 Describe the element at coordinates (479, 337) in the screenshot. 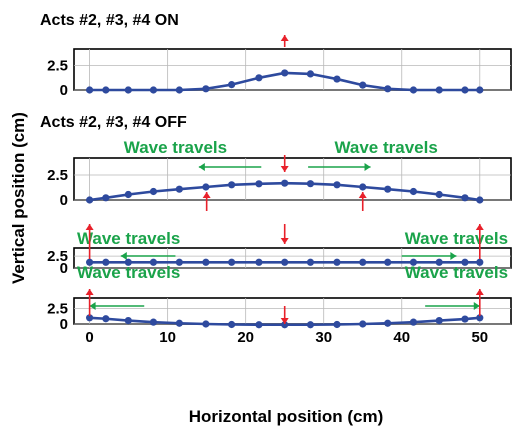

I see `x-tick-label: 50` at that location.